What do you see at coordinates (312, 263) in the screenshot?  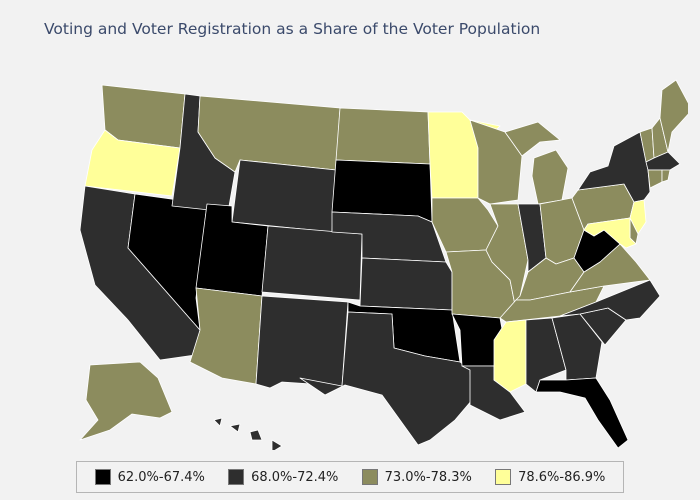 I see `state-CO` at bounding box center [312, 263].